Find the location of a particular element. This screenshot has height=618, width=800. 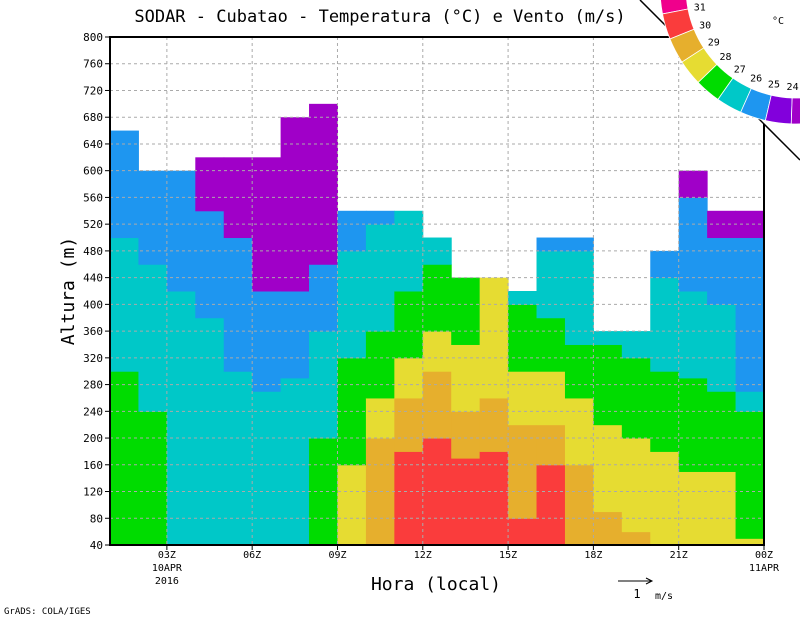

reference-unit: m/s is located at coordinates (664, 596).